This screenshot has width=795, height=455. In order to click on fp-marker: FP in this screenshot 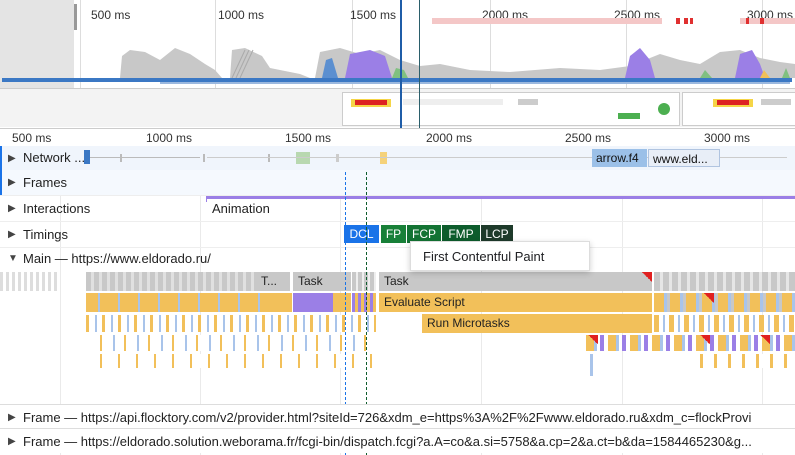, I will do `click(393, 234)`.